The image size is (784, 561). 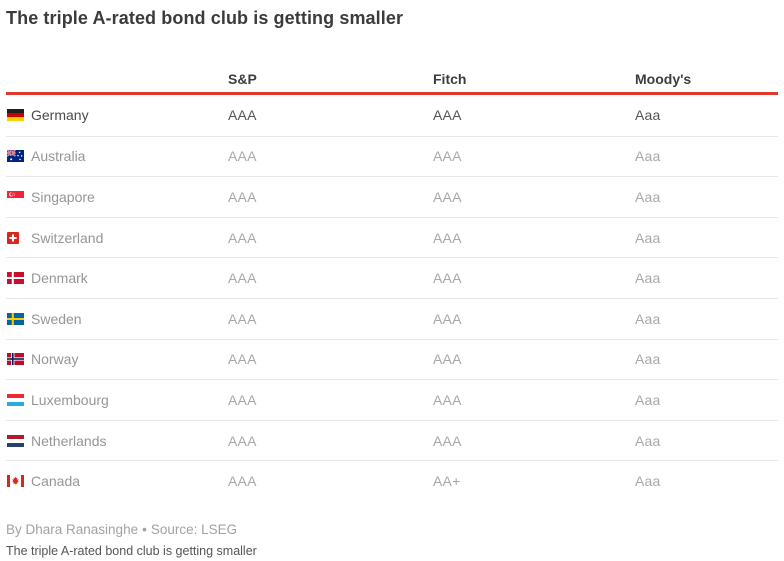 What do you see at coordinates (15, 196) in the screenshot?
I see `flag-icon-singapore` at bounding box center [15, 196].